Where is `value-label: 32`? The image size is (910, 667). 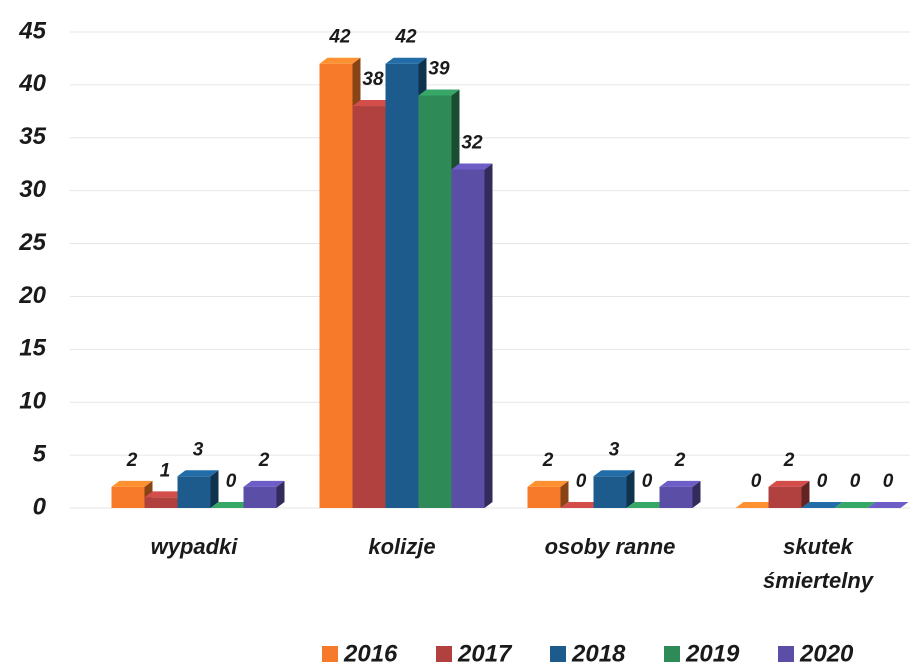
value-label: 32 is located at coordinates (472, 143).